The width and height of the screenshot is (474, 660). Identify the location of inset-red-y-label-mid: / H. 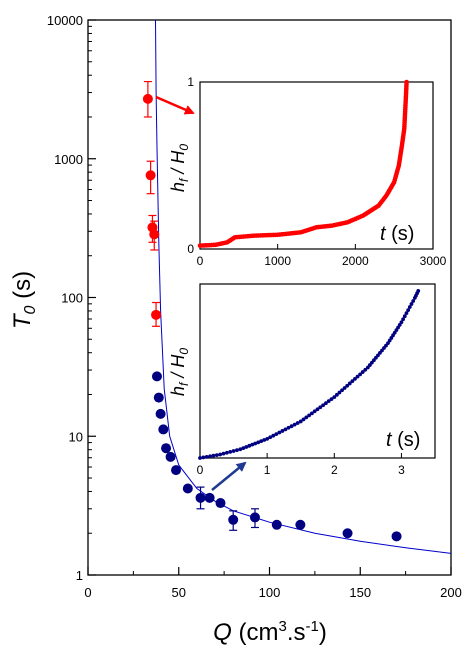
(178, 164).